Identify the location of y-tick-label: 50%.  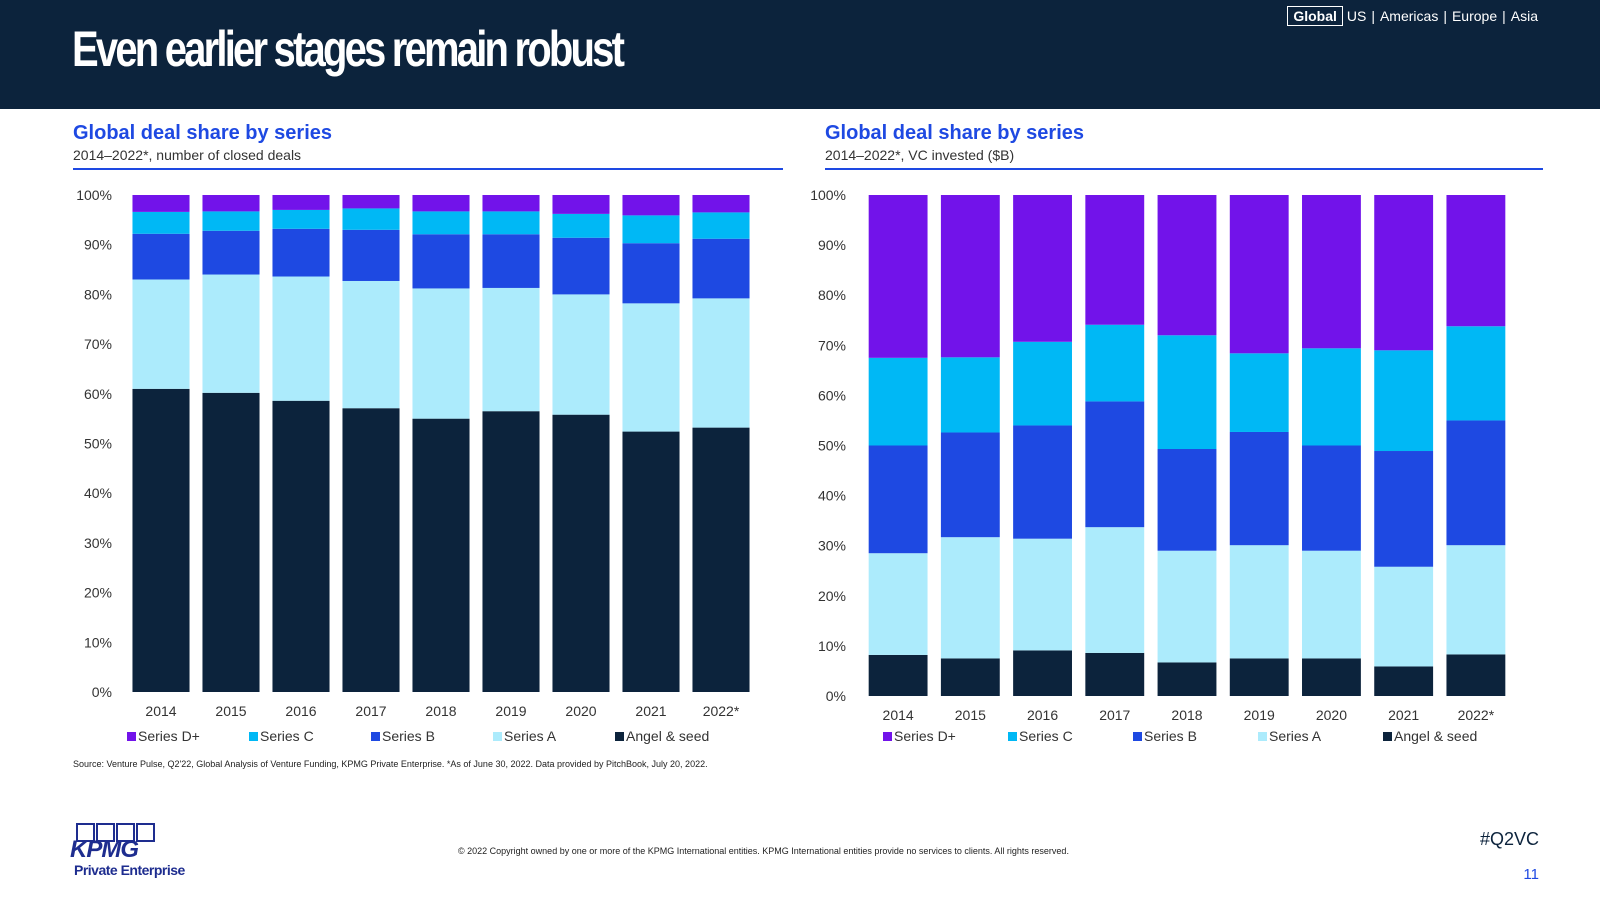
(98, 444).